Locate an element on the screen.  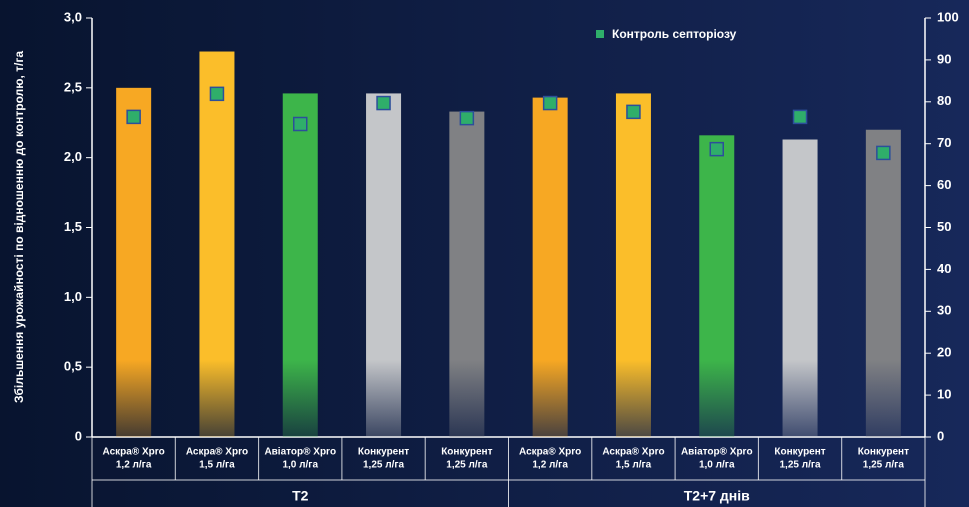
y-tick-label: 0,5 is located at coordinates (73, 366).